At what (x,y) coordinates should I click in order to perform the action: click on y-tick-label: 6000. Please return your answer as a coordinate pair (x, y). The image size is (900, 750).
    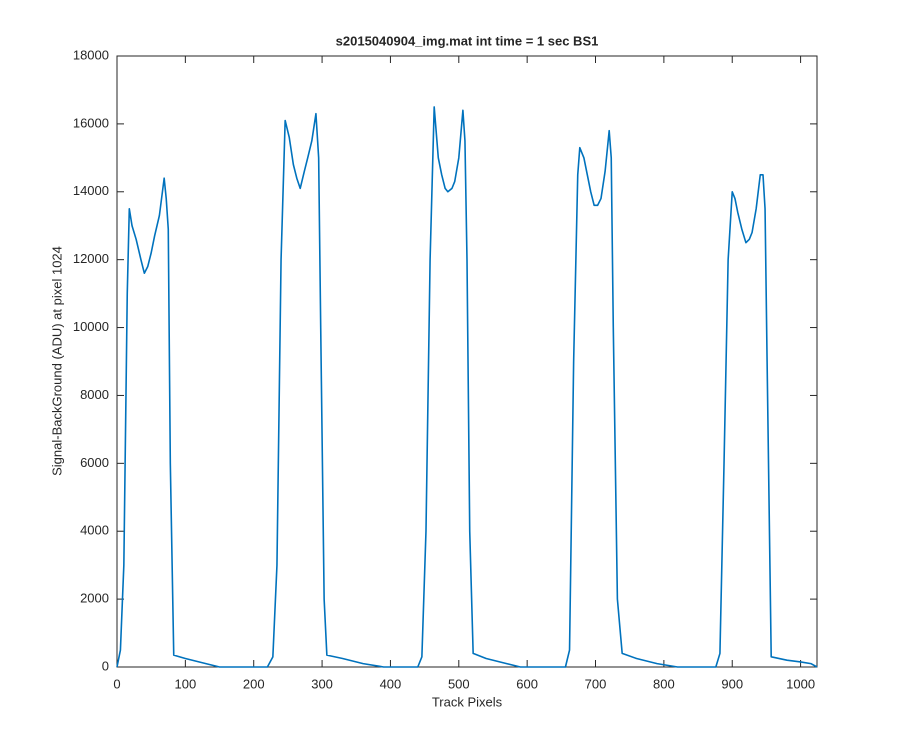
    Looking at the image, I should click on (94, 462).